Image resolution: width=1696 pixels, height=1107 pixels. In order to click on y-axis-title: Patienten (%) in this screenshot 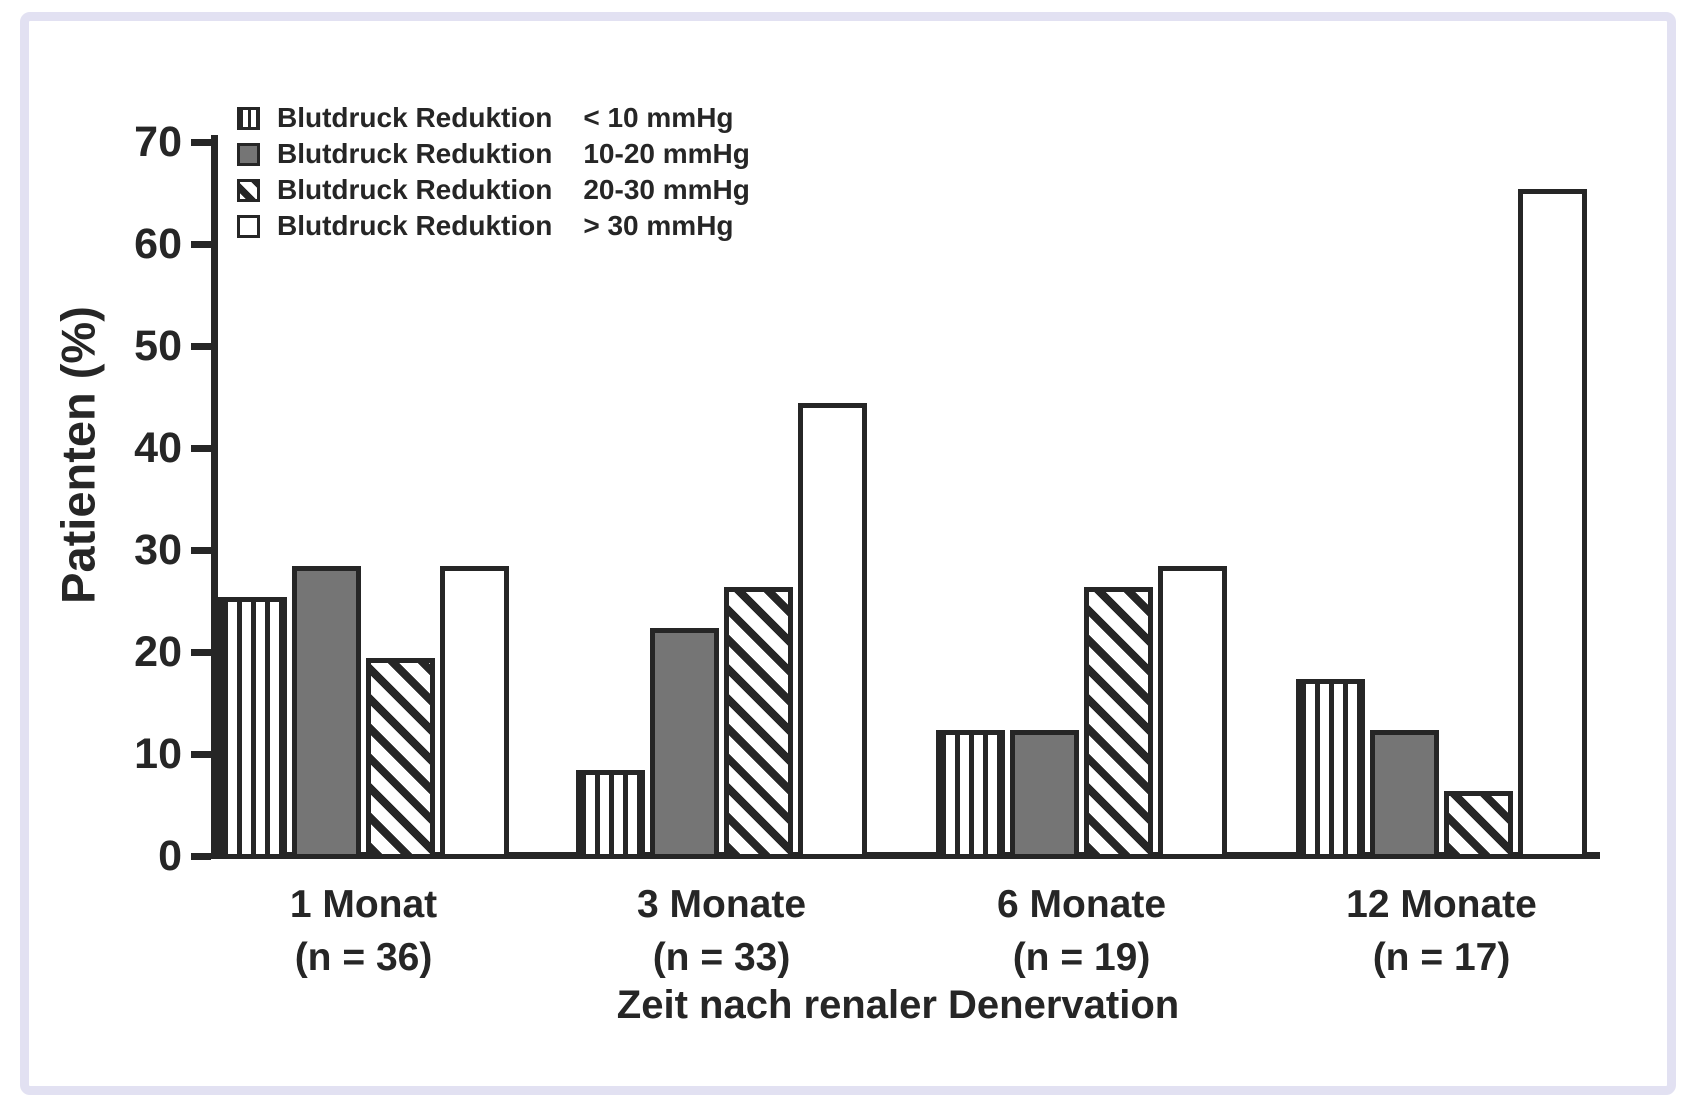, I will do `click(78, 455)`.